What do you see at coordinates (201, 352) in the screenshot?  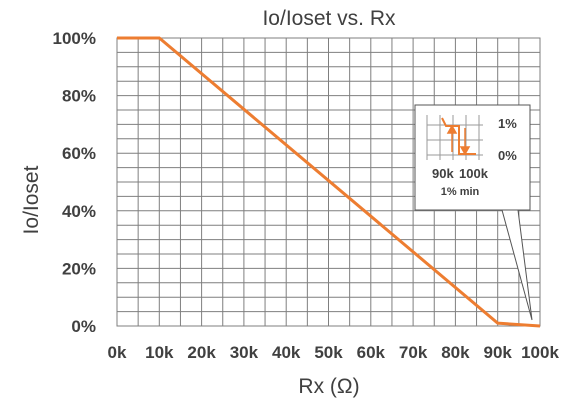 I see `x-tick-label: 20k` at bounding box center [201, 352].